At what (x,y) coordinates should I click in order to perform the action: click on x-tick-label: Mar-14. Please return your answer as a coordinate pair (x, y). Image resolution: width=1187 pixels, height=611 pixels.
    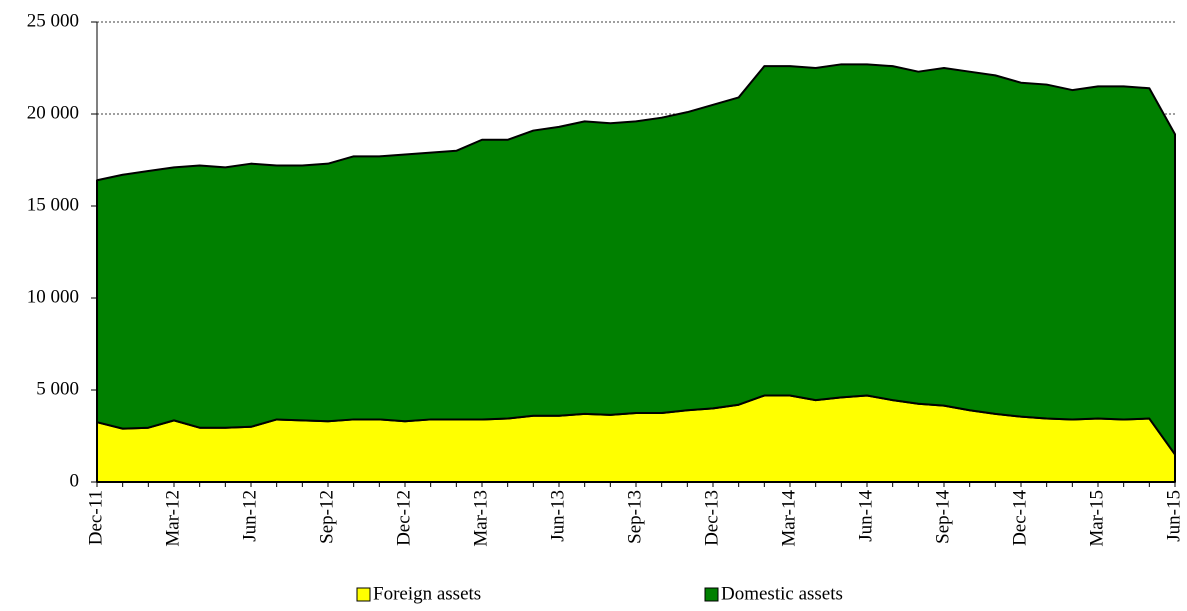
    Looking at the image, I should click on (788, 518).